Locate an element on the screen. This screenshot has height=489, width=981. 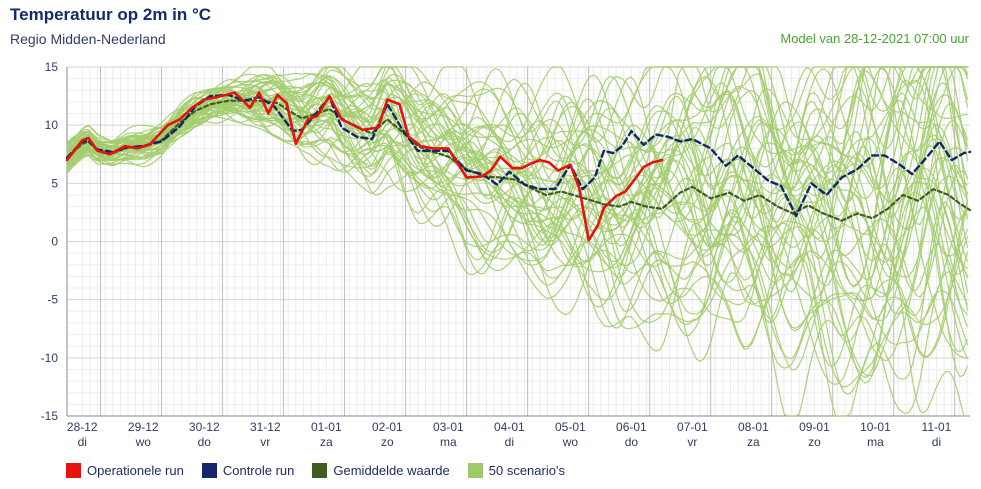
legend-item-scenarios: 50 scenario's is located at coordinates (516, 470).